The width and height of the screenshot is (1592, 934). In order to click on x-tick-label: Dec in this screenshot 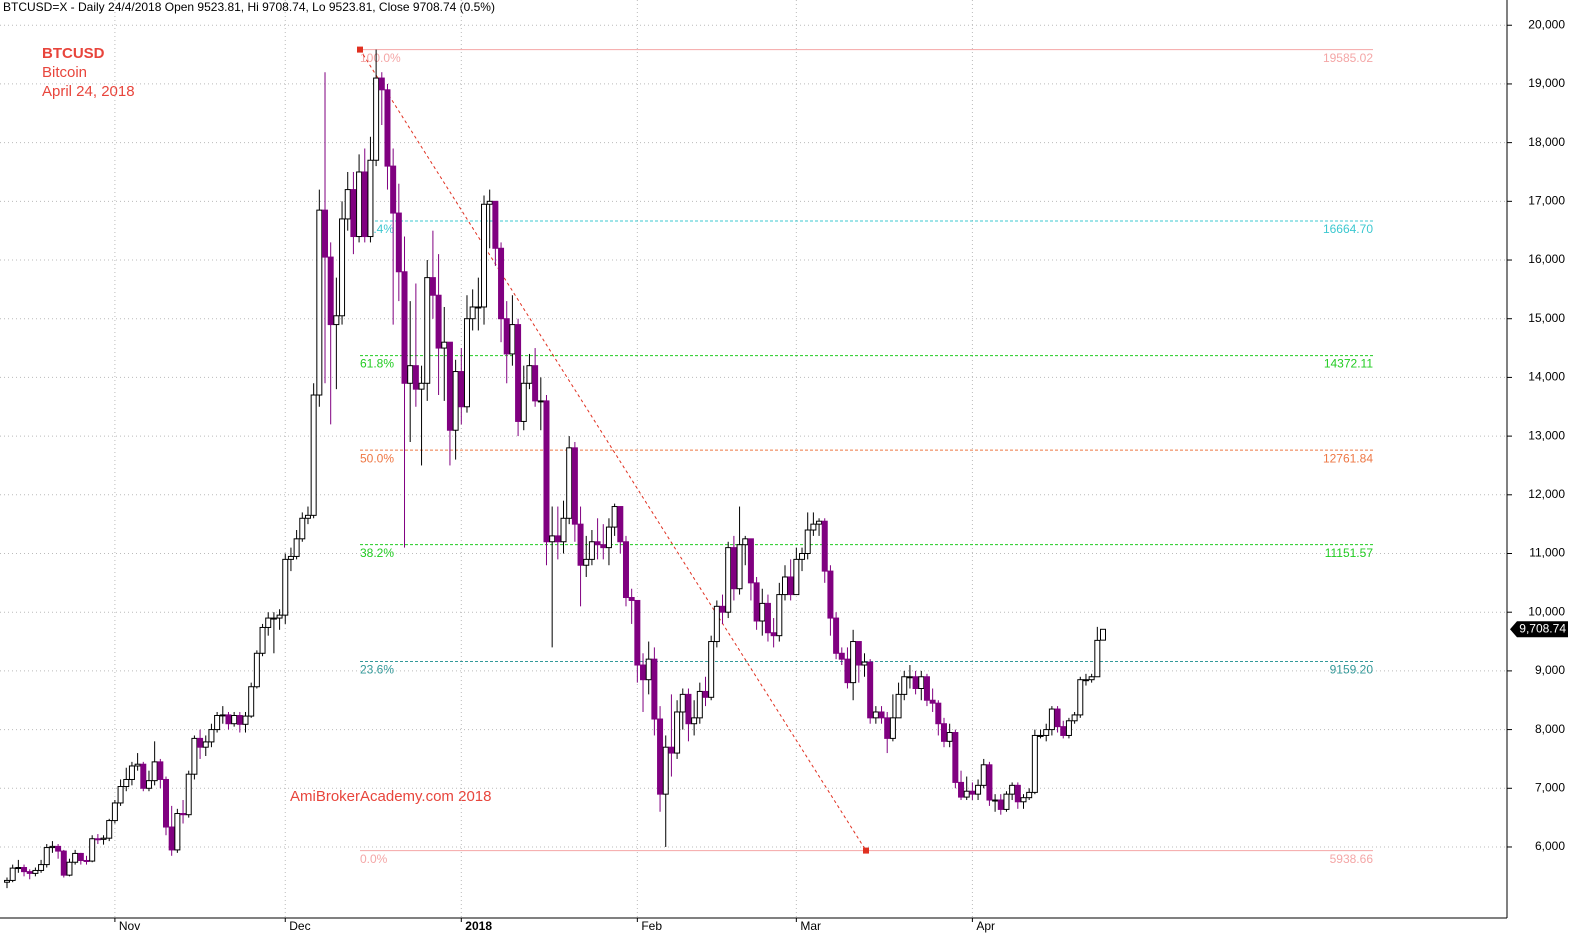, I will do `click(299, 926)`.